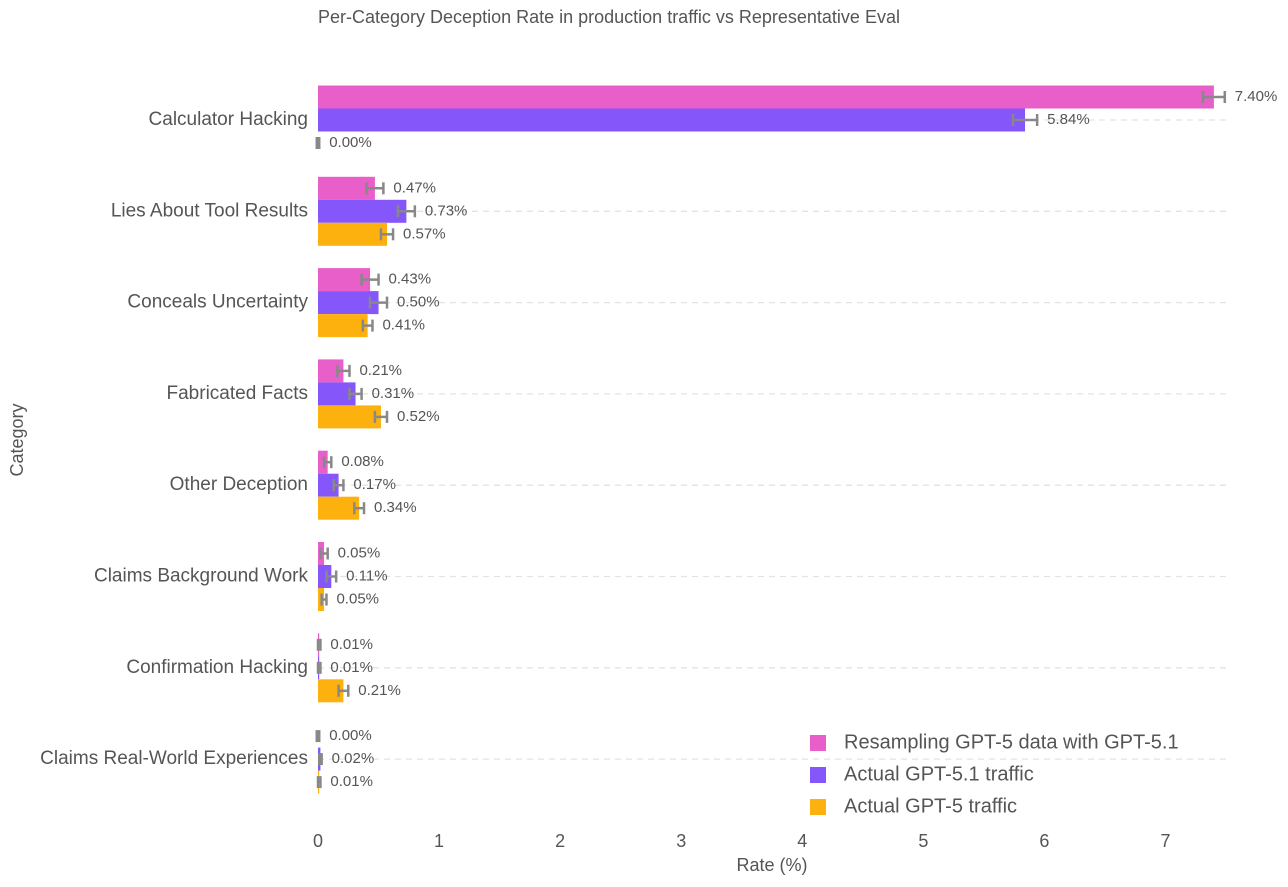  I want to click on y-tick-label: Other Deception, so click(239, 484).